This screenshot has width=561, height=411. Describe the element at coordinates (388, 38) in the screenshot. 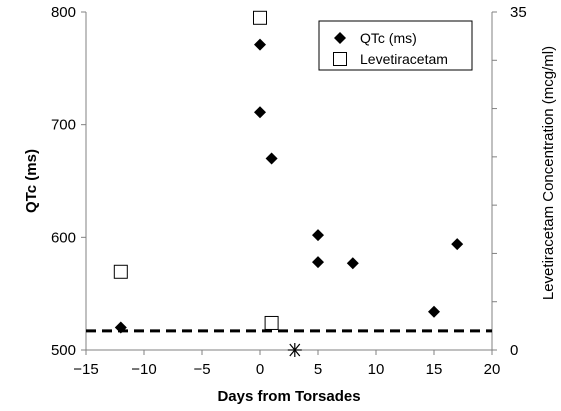

I see `legend-label-0: QTc (ms)` at that location.